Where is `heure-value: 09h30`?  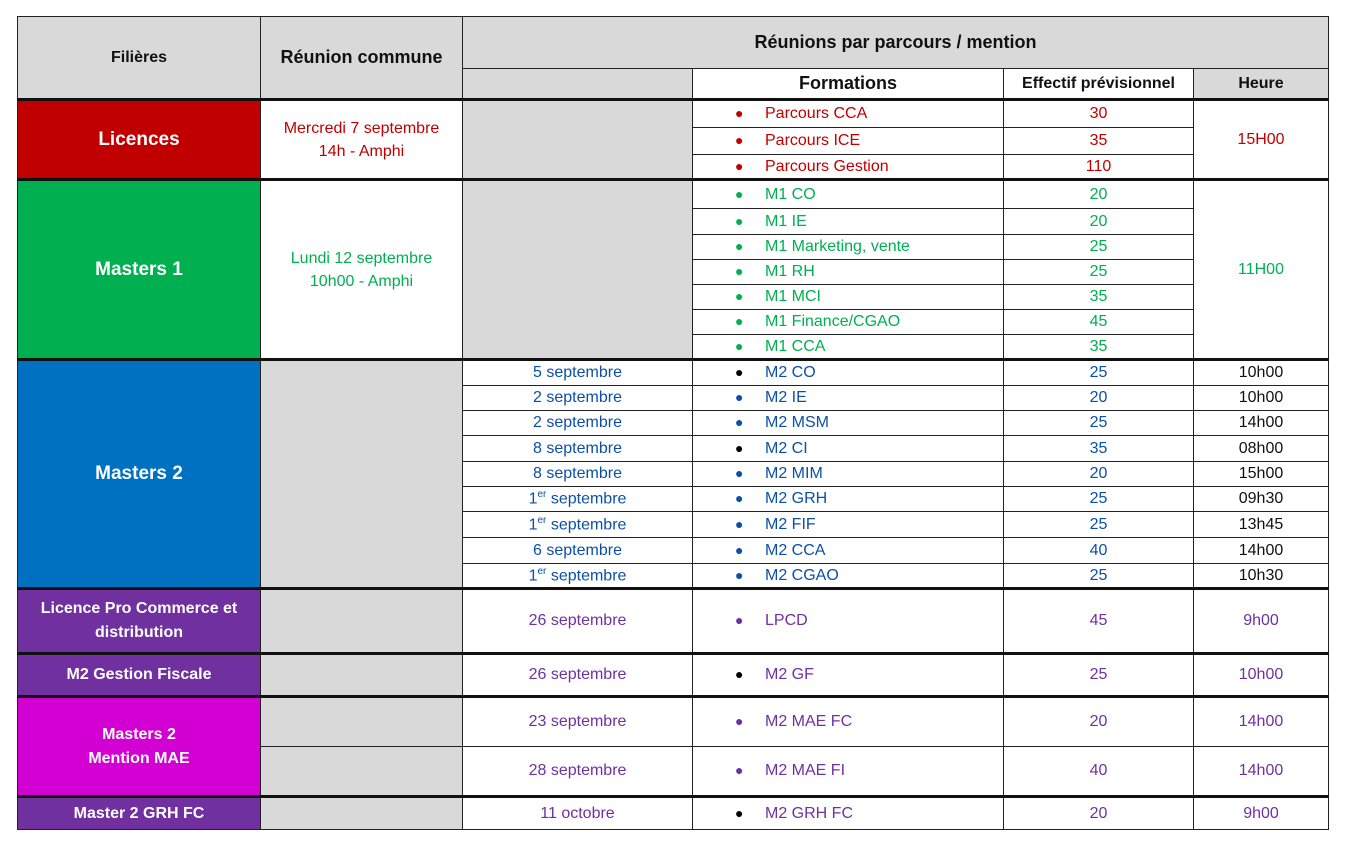 heure-value: 09h30 is located at coordinates (1261, 499).